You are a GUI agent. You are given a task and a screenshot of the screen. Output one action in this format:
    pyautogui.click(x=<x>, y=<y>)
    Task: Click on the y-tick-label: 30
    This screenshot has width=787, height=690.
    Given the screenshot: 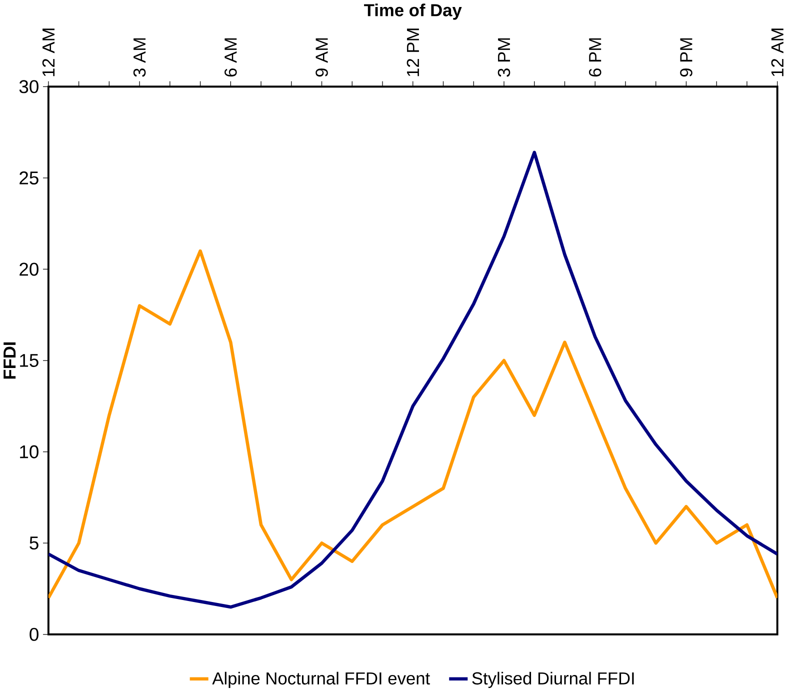 What is the action you would take?
    pyautogui.click(x=28, y=87)
    